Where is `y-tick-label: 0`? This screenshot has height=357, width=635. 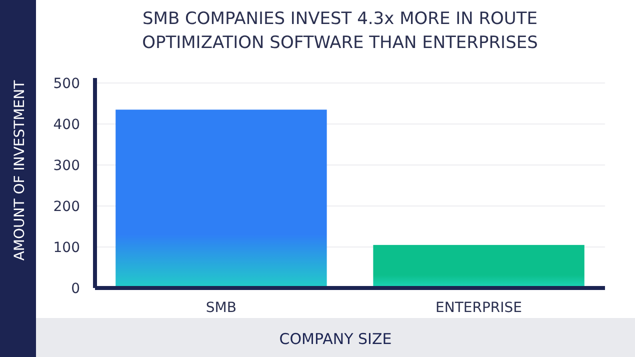 y-tick-label: 0 is located at coordinates (75, 288).